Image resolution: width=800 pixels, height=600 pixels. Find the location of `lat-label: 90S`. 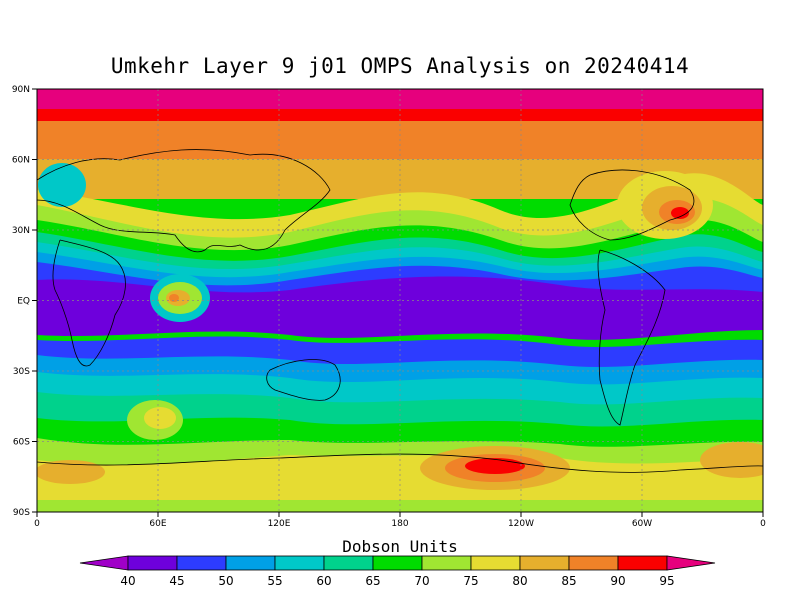

lat-label: 90S is located at coordinates (21, 513).